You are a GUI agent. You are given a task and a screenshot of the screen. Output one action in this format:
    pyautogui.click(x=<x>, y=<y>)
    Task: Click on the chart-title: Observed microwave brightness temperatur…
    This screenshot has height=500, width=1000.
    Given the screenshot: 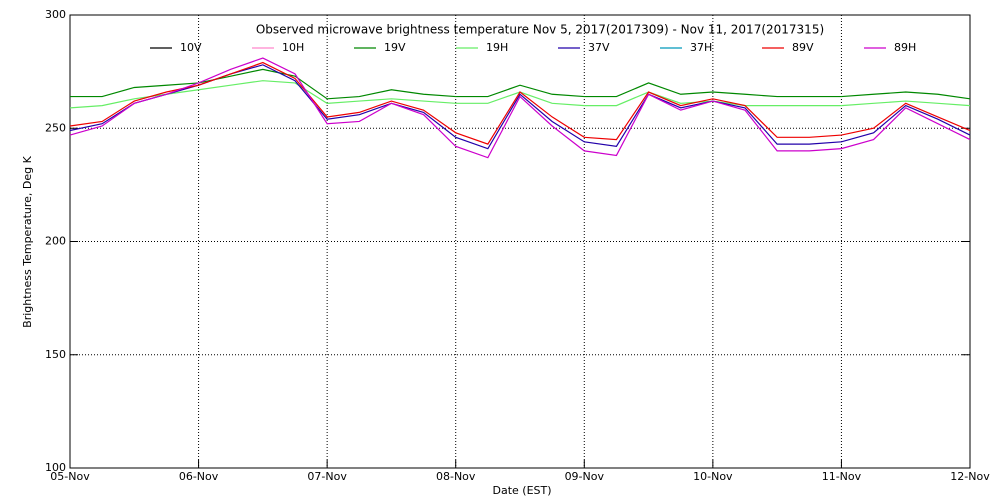 What is the action you would take?
    pyautogui.click(x=540, y=30)
    